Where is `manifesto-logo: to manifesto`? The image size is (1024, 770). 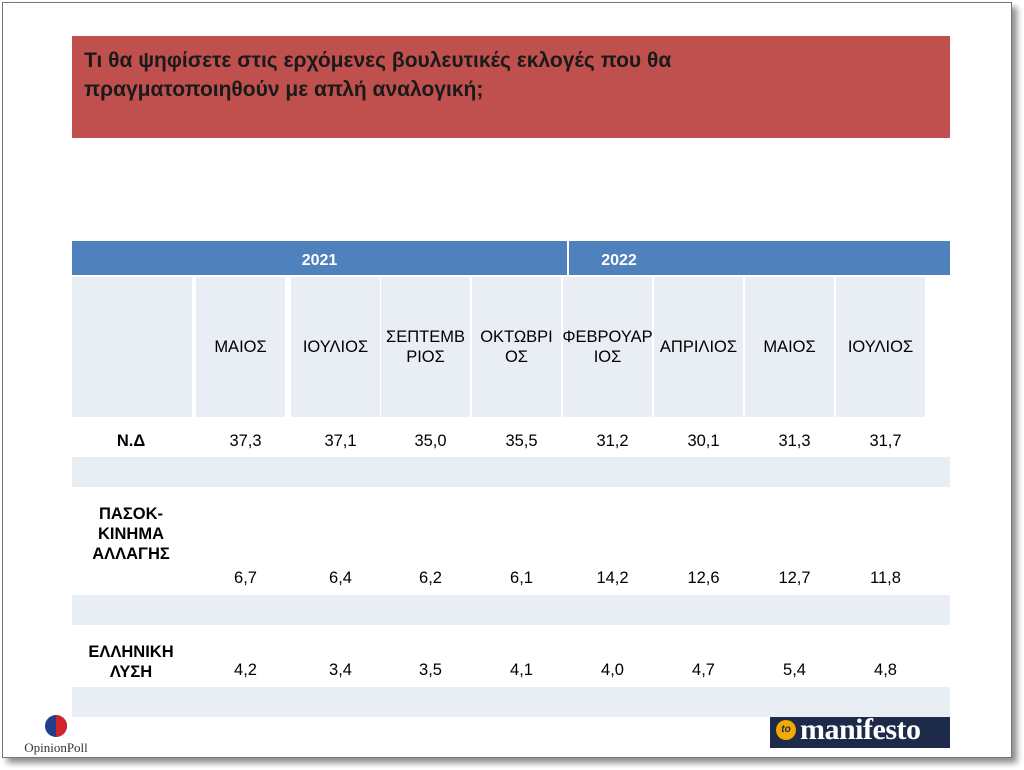
manifesto-logo: to manifesto is located at coordinates (860, 730).